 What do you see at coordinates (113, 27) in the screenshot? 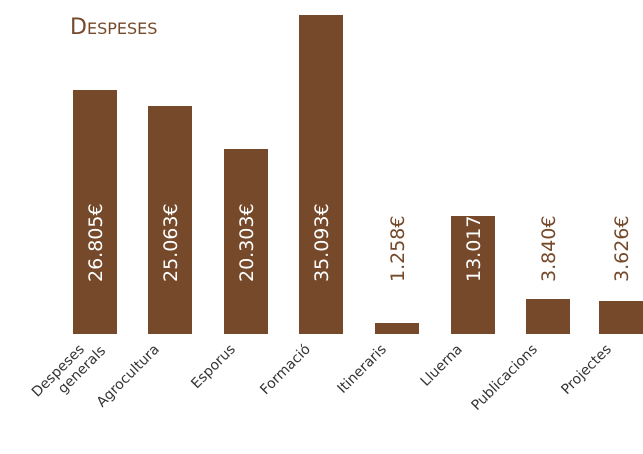
I see `chart-title: DESPESES` at bounding box center [113, 27].